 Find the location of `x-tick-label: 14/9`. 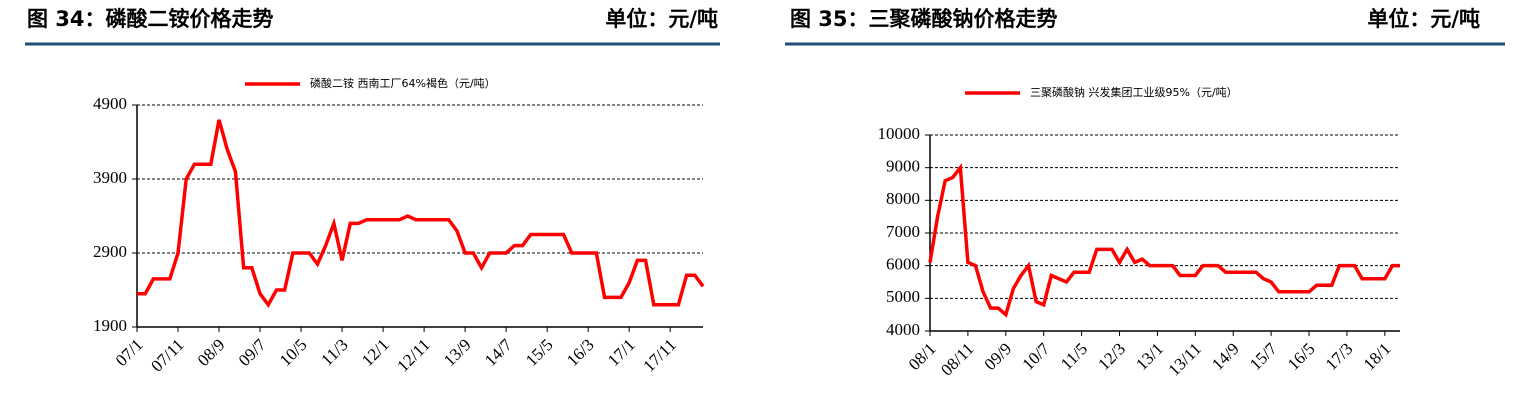

x-tick-label: 14/9 is located at coordinates (1225, 356).